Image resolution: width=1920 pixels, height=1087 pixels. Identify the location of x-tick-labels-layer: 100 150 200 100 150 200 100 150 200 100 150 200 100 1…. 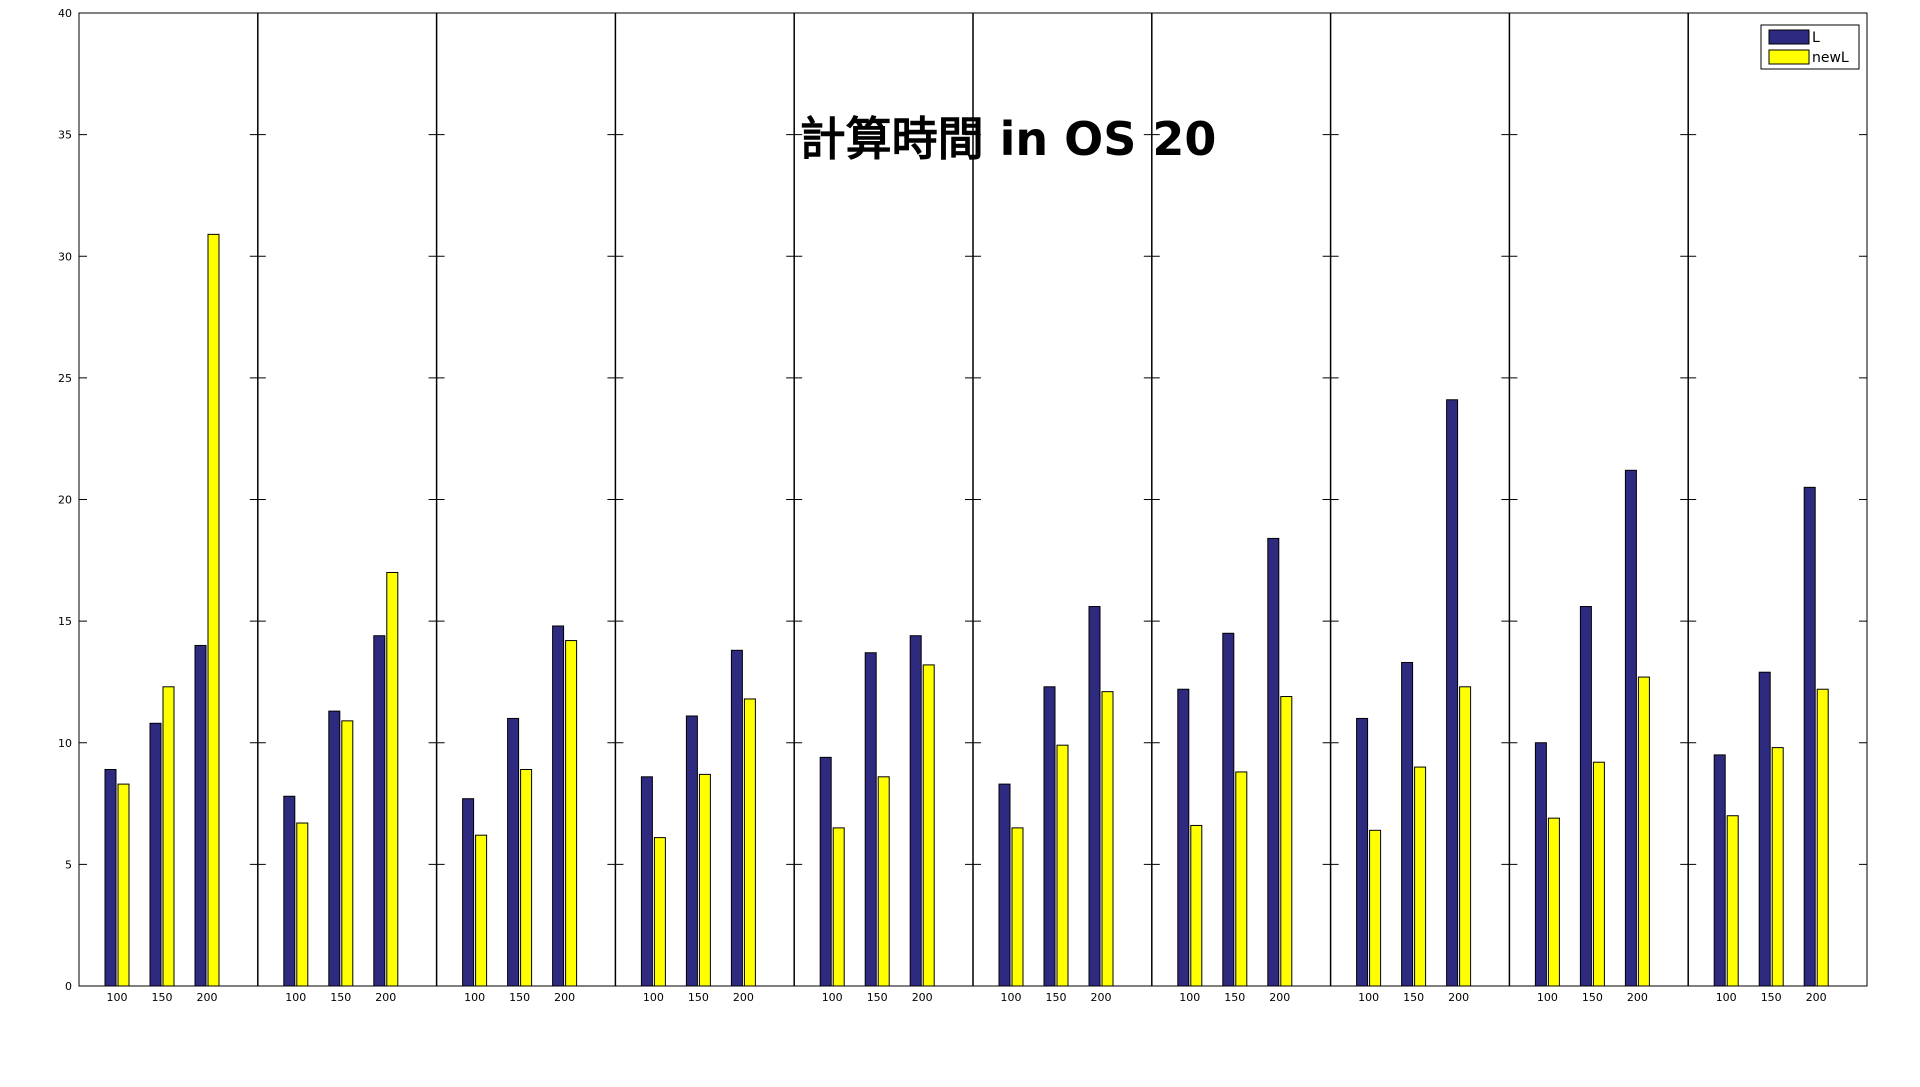
(967, 997).